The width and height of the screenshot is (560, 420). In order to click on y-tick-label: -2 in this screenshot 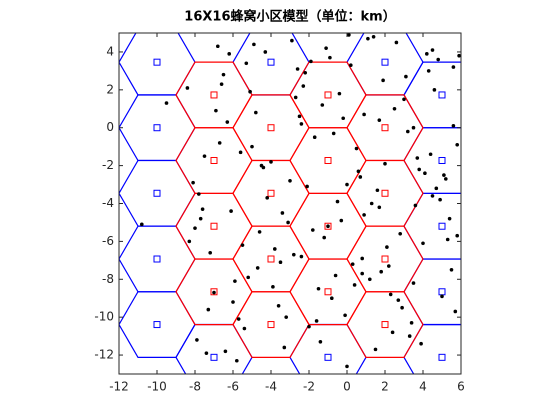, I will do `click(108, 165)`.